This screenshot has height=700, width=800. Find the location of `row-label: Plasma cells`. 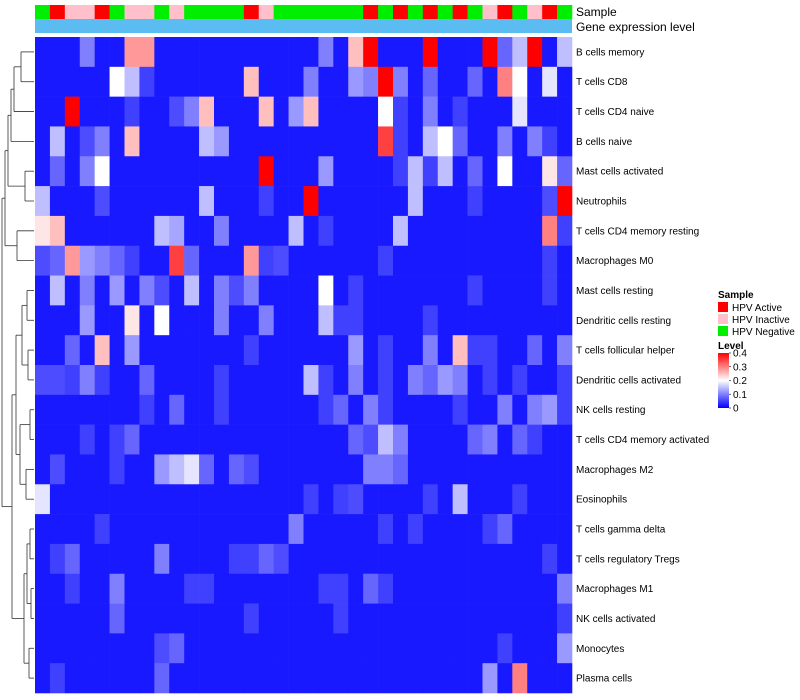

row-label: Plasma cells is located at coordinates (604, 679).